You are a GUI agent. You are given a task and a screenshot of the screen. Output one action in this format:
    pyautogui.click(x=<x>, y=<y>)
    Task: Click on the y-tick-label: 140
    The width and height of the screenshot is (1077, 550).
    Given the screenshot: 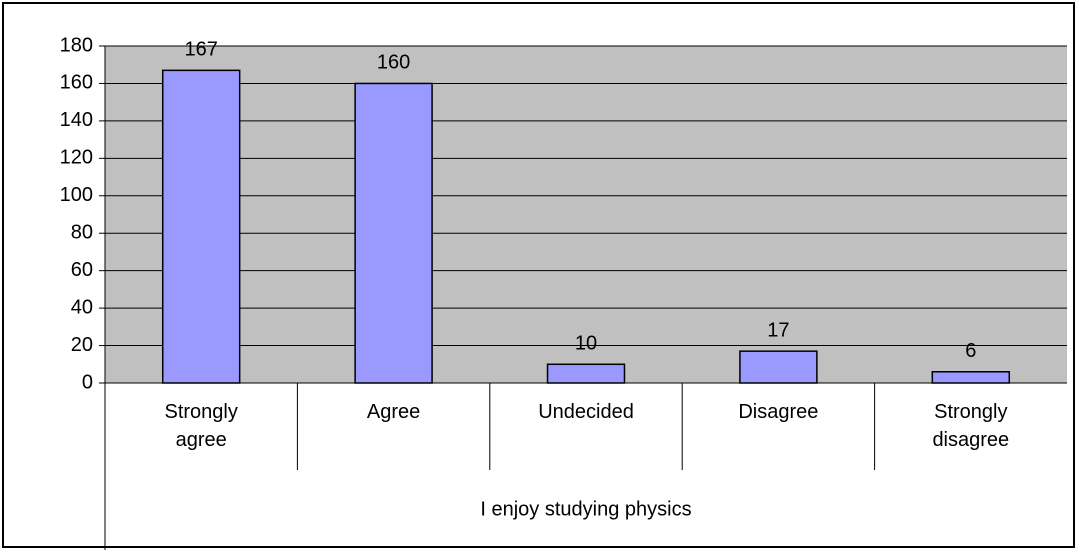 What is the action you would take?
    pyautogui.click(x=76, y=120)
    